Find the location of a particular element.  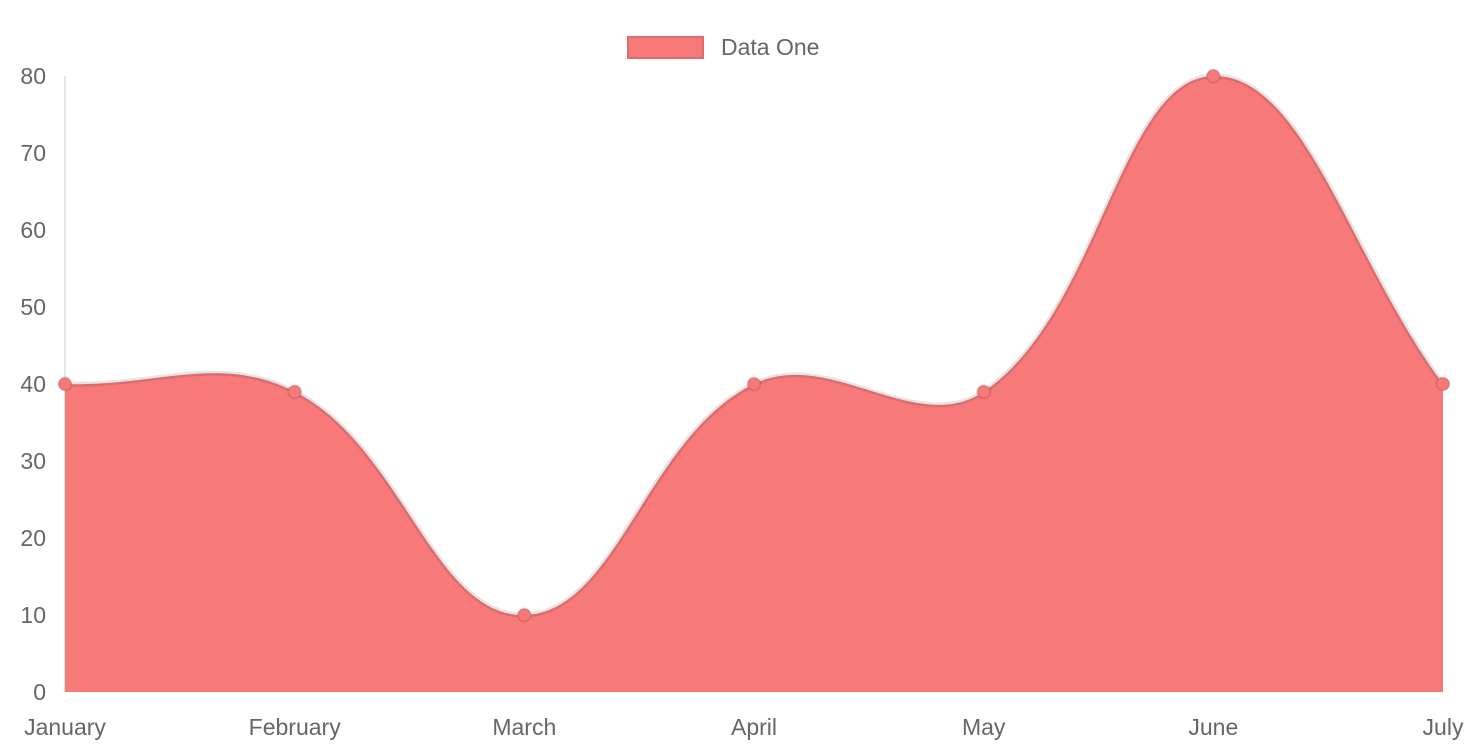

x-tick-label-june: June is located at coordinates (1213, 727).